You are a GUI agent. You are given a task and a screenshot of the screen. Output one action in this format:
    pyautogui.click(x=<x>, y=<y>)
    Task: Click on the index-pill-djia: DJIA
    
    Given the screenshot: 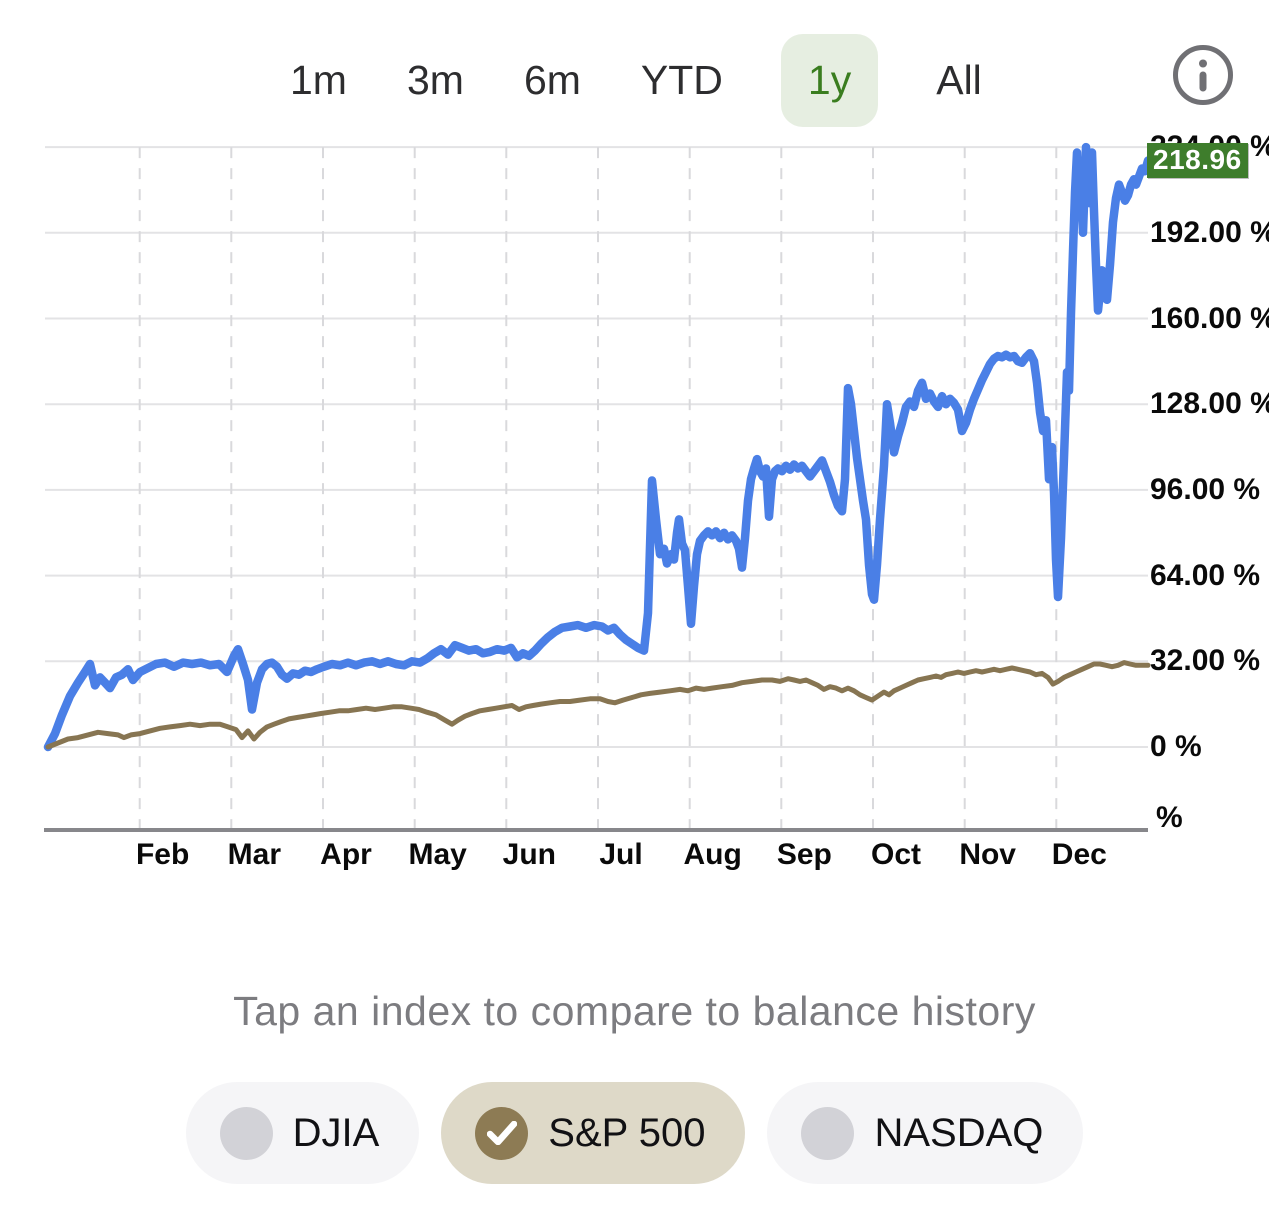 What is the action you would take?
    pyautogui.click(x=302, y=1133)
    